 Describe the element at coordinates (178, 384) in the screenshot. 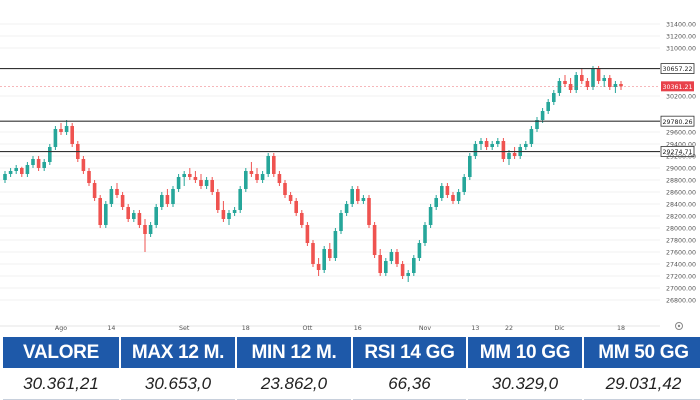

I see `stat-value: 30.653,0` at that location.